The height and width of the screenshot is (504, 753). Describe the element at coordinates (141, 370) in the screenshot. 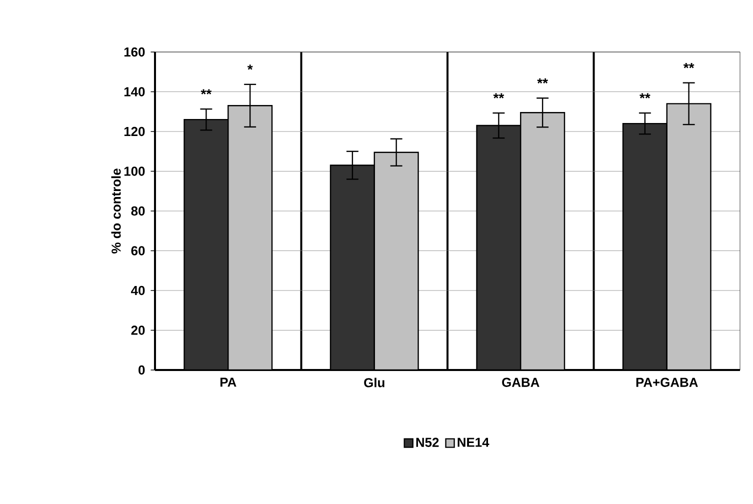

I see `y-tick-label: 0` at that location.